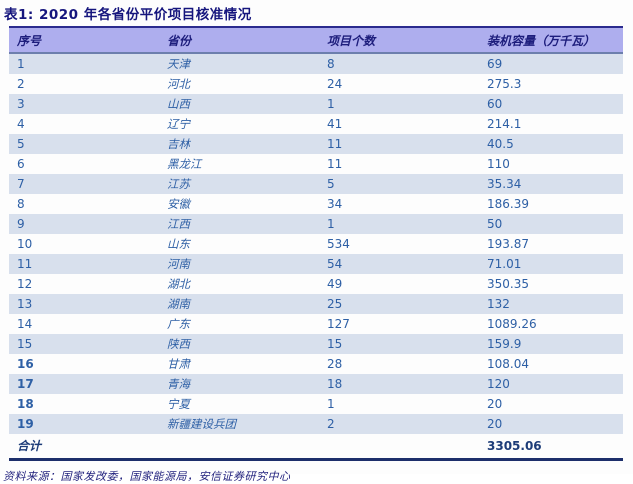 Image resolution: width=633 pixels, height=484 pixels. What do you see at coordinates (316, 104) in the screenshot?
I see `table-row: 3 山西 1 60` at bounding box center [316, 104].